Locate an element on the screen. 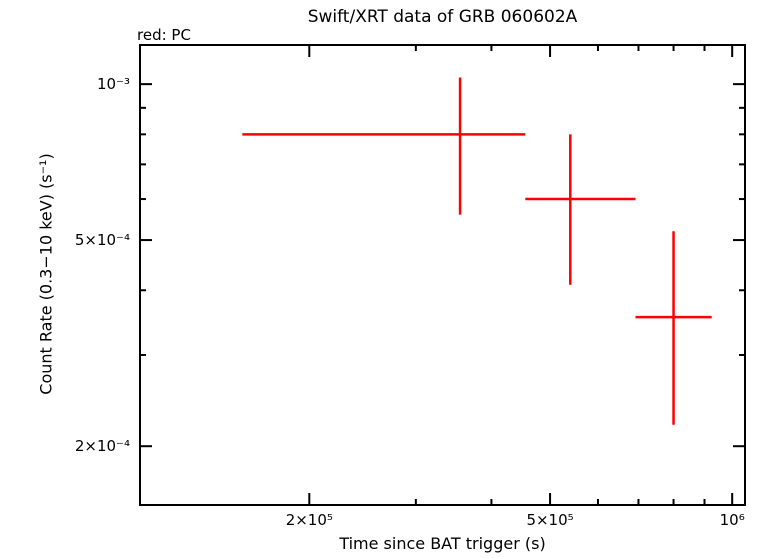  x-axis-title: Time since BAT trigger (s) is located at coordinates (442, 543).